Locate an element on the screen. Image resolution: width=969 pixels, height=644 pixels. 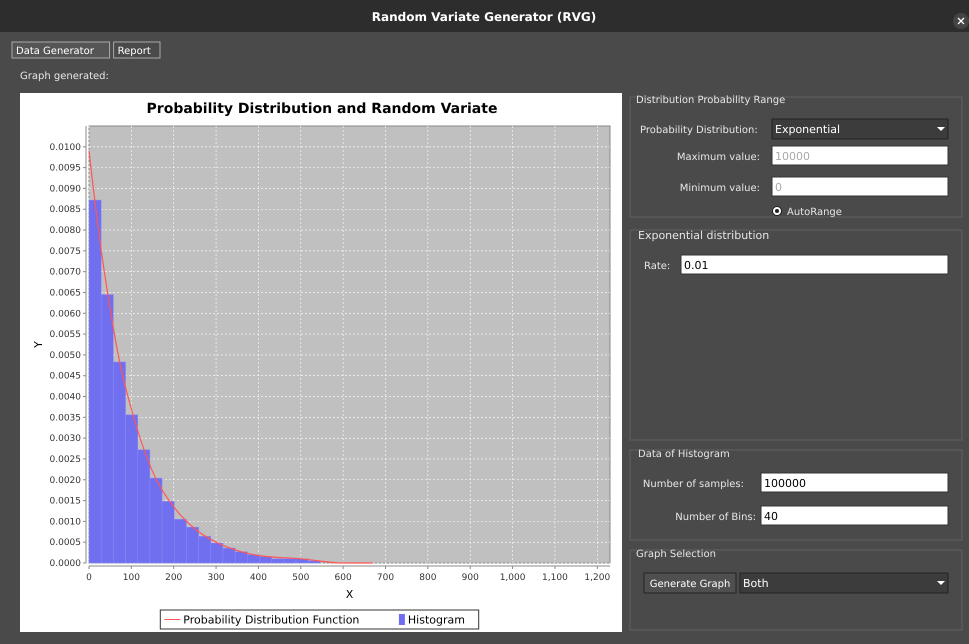
y-axis-title: Y is located at coordinates (38, 344).